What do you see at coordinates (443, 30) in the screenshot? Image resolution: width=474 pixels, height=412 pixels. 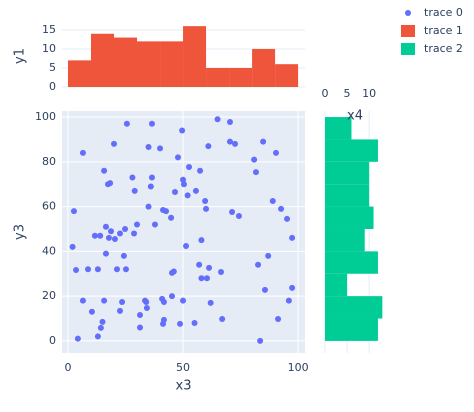 I see `legend-label: trace 1` at bounding box center [443, 30].